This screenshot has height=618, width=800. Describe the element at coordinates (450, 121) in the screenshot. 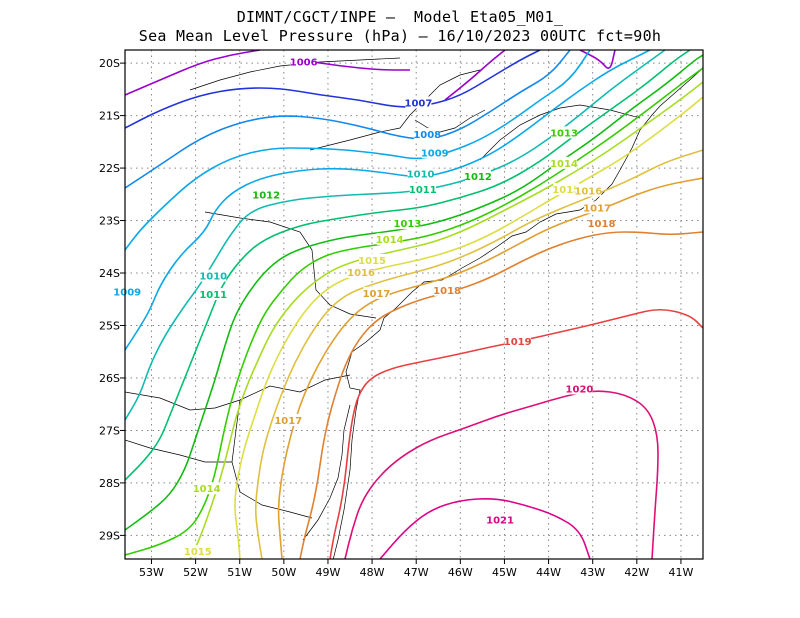

I see `reservoir` at that location.